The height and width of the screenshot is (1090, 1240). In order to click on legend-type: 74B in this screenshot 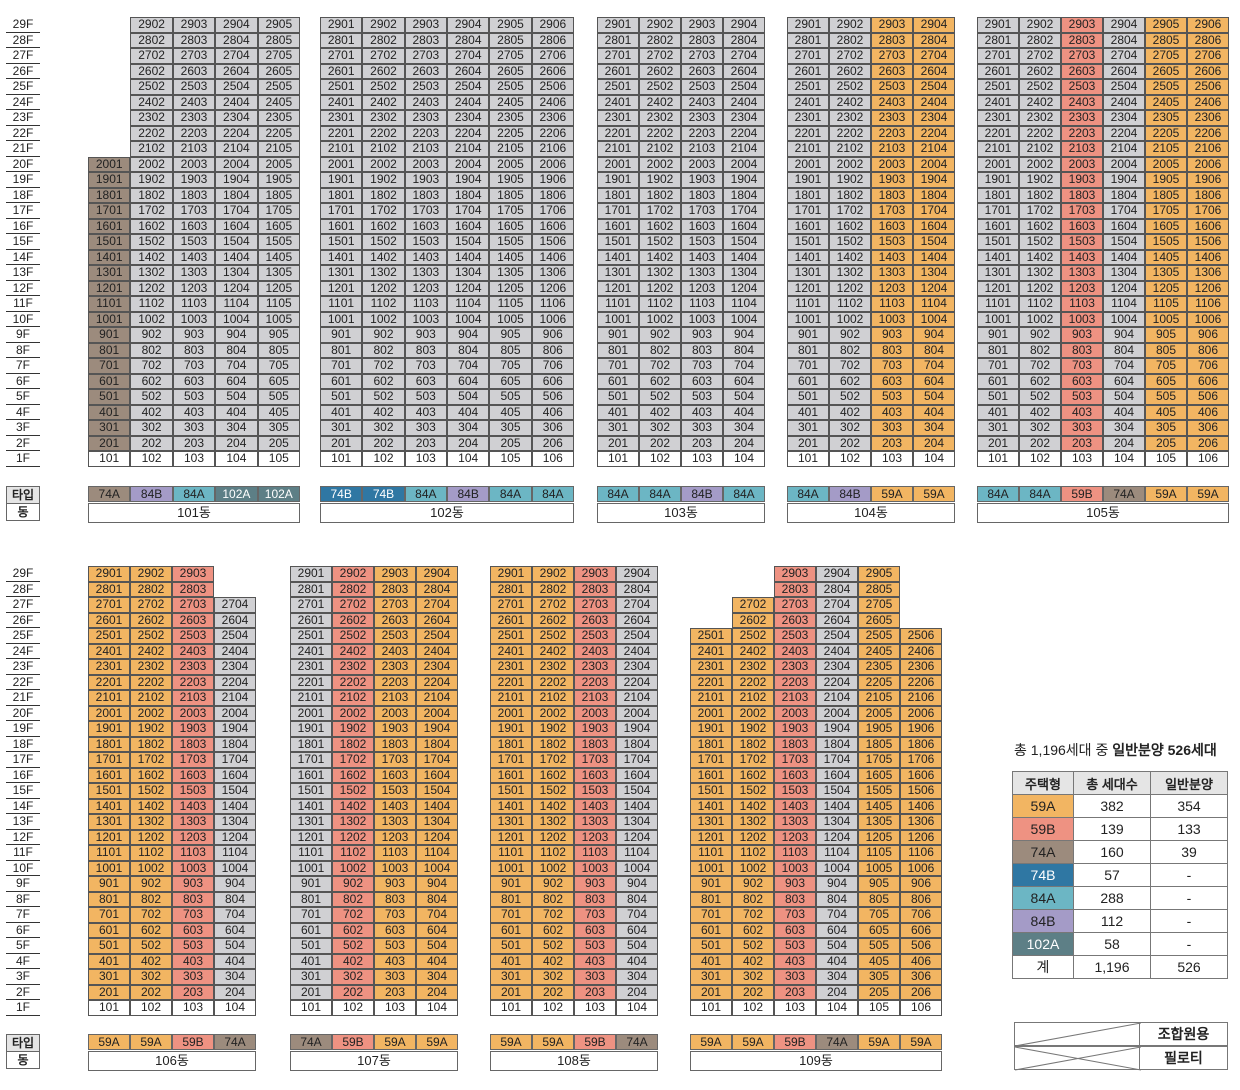, I will do `click(1043, 875)`.